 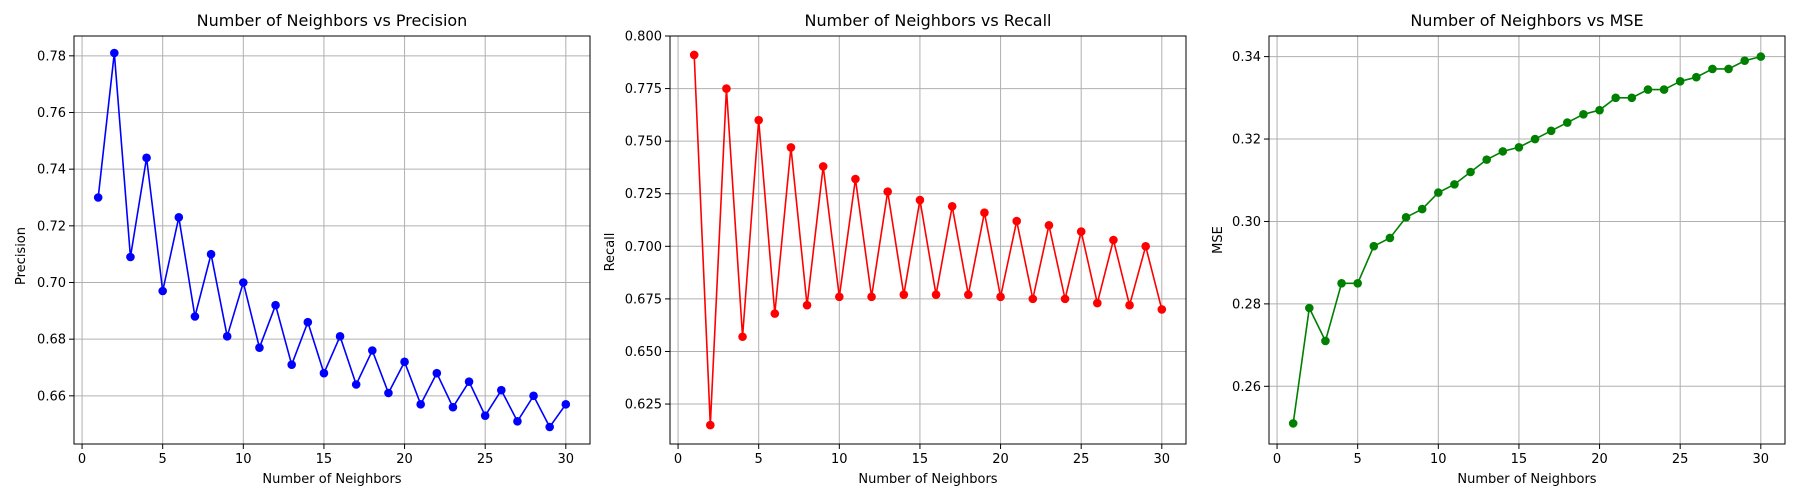 What do you see at coordinates (643, 247) in the screenshot?
I see `recall-y-tick-label: 0.700` at bounding box center [643, 247].